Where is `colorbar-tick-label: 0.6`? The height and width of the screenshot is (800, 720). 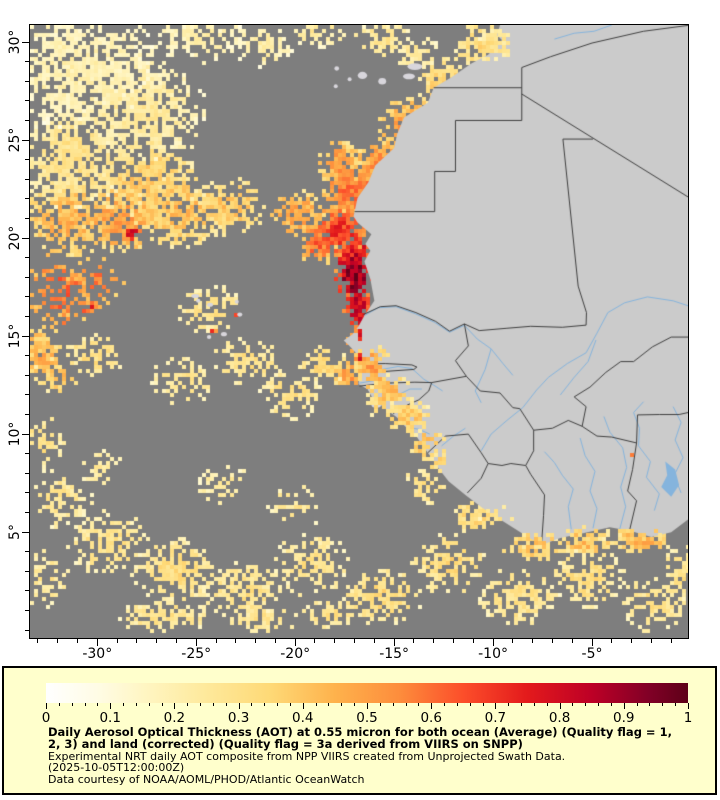
colorbar-tick-label: 0.6 is located at coordinates (431, 718).